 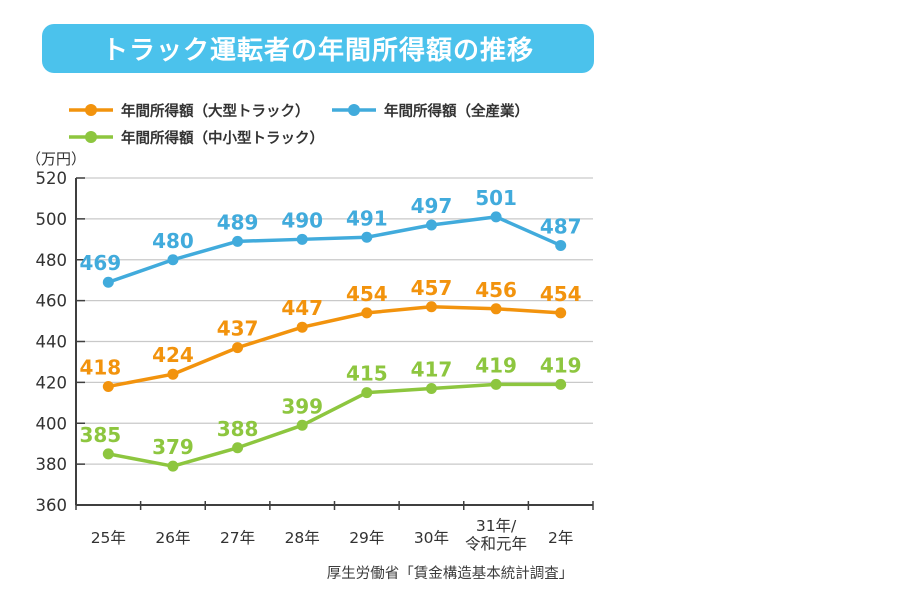 I want to click on legend-item-0: 年間所得額（大型トラック）, so click(x=199, y=110).